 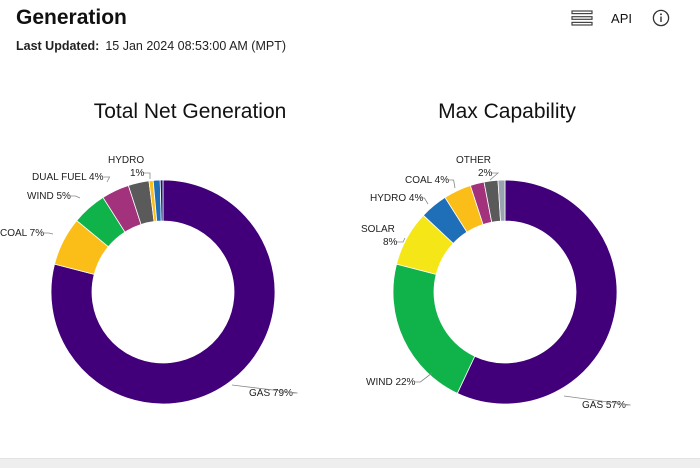 I want to click on svg-text: OTHER, so click(x=473, y=160).